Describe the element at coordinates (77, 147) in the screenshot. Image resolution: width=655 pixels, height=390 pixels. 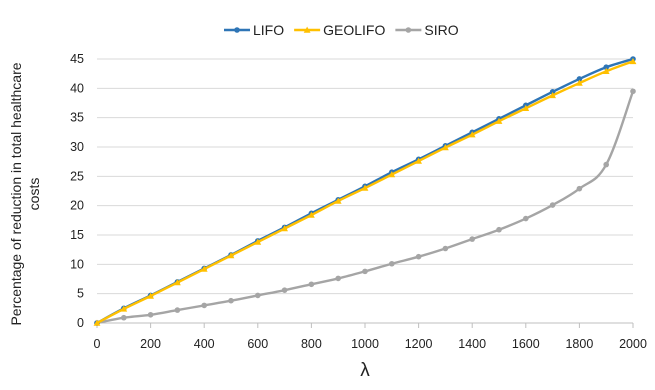
I see `y-tick-label: 30` at that location.